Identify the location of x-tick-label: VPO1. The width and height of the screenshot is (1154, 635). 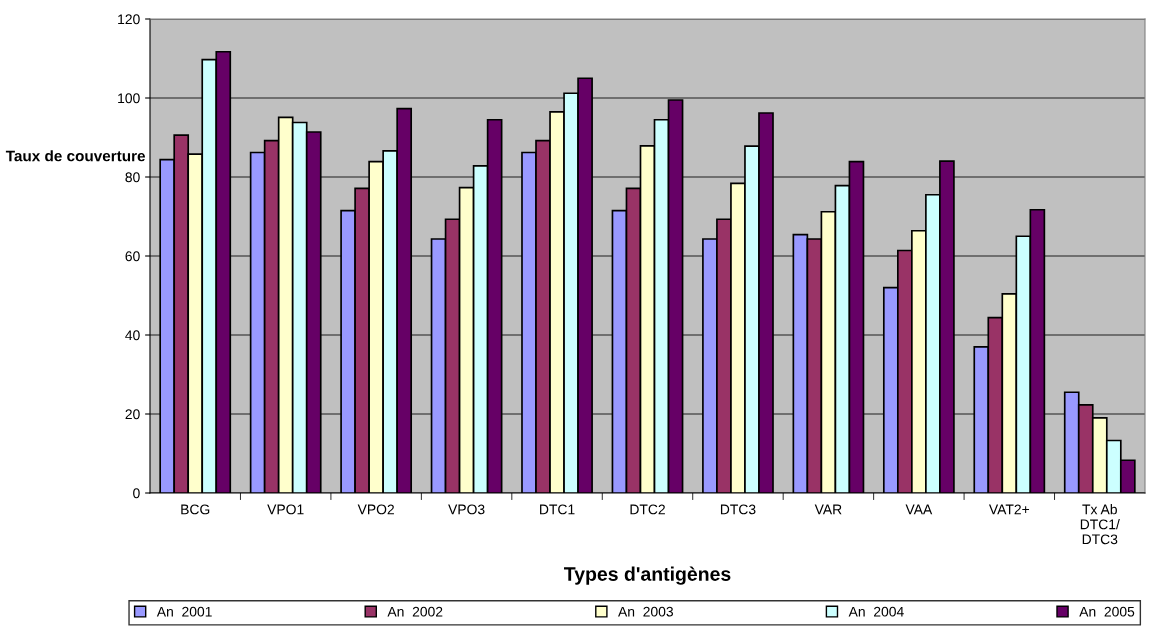
(285, 509).